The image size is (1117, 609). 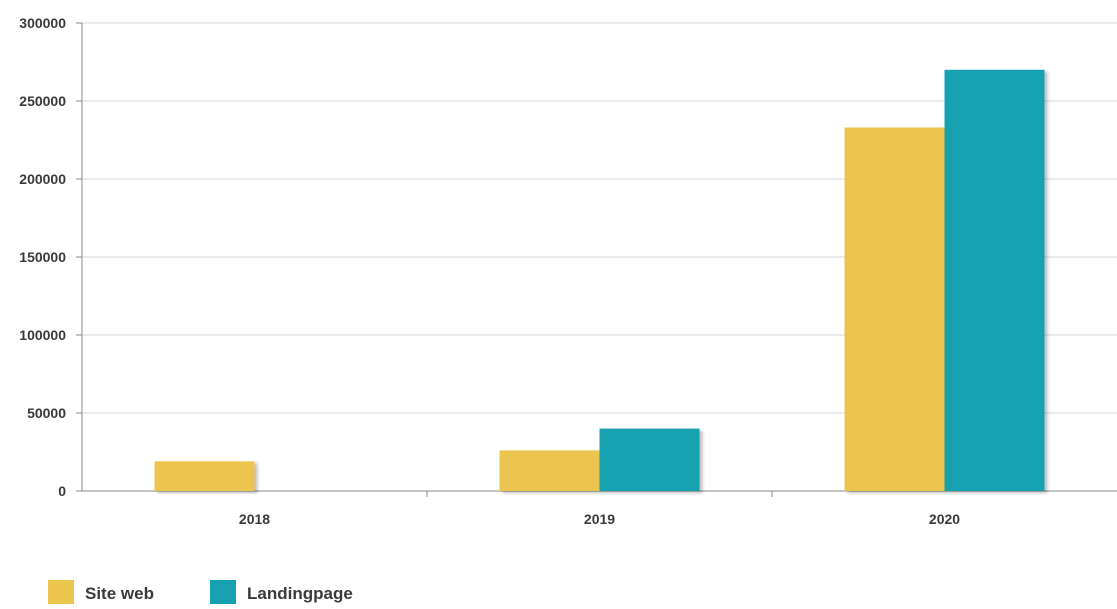 I want to click on y-tick-label: 150000, so click(x=42, y=257).